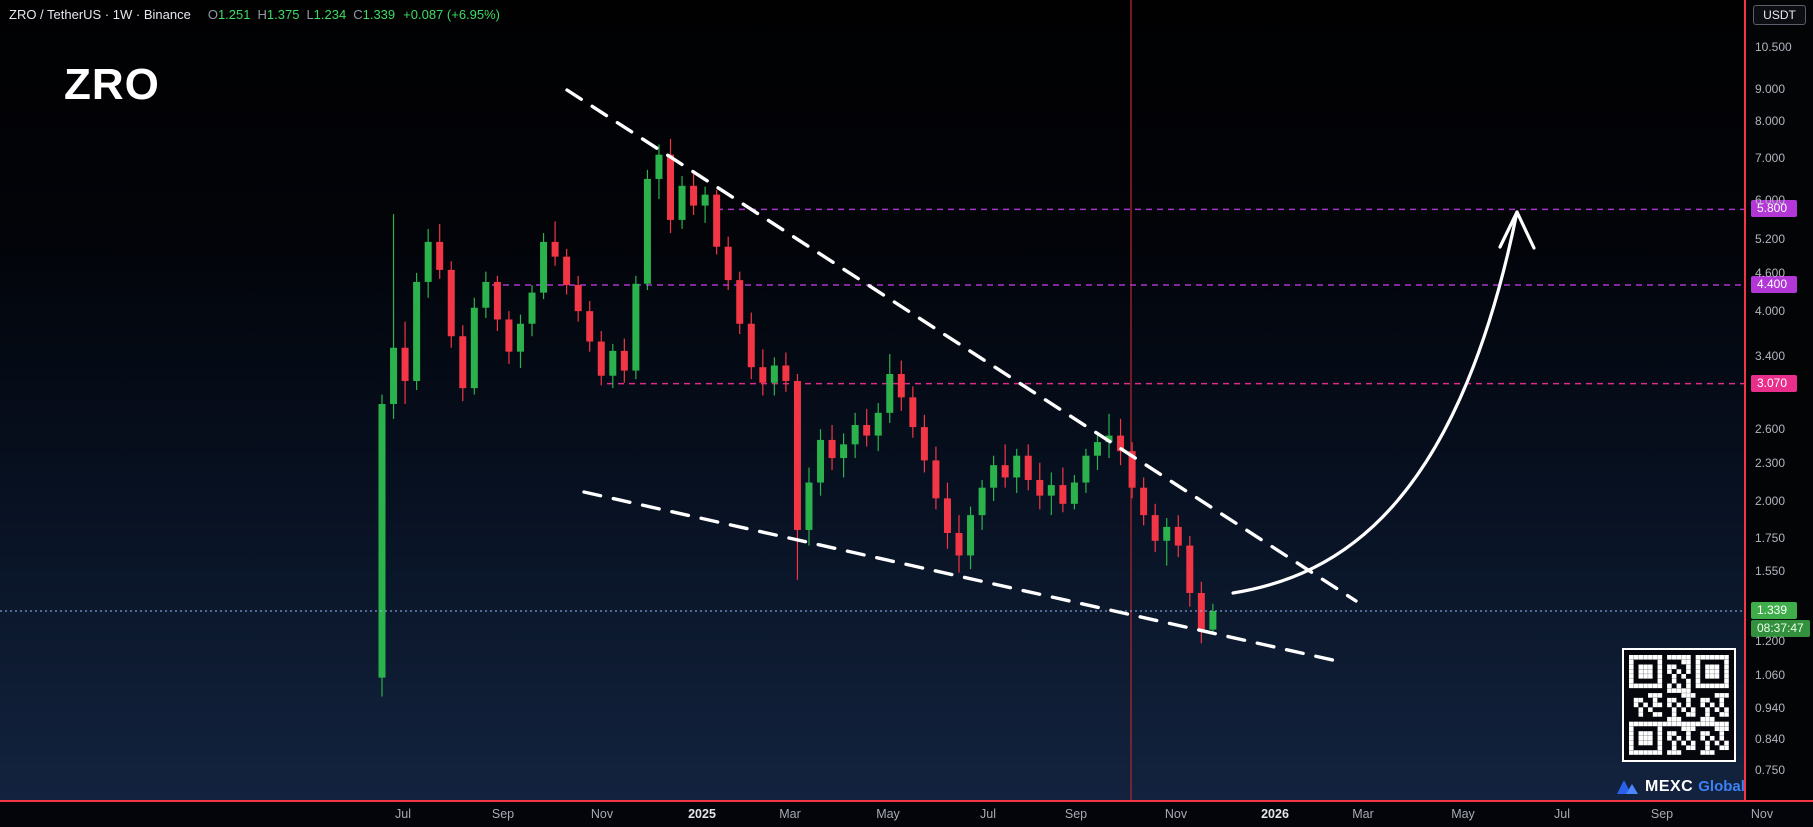 The height and width of the screenshot is (827, 1813). I want to click on price-level-badge-4400: 4.400, so click(1774, 285).